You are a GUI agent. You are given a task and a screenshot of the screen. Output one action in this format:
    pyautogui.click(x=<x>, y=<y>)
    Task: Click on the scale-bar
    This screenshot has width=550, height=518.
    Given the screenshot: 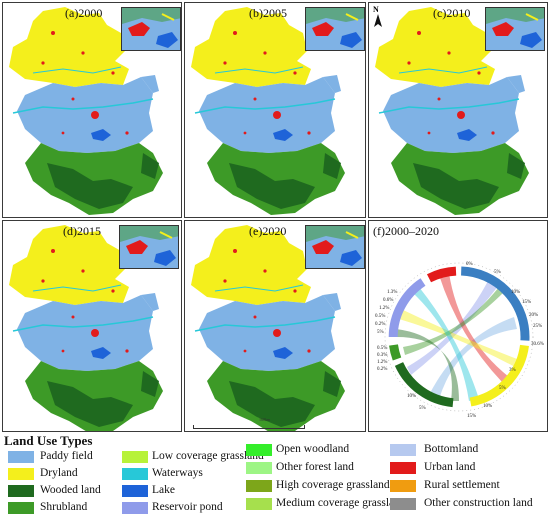 What is the action you would take?
    pyautogui.click(x=249, y=427)
    